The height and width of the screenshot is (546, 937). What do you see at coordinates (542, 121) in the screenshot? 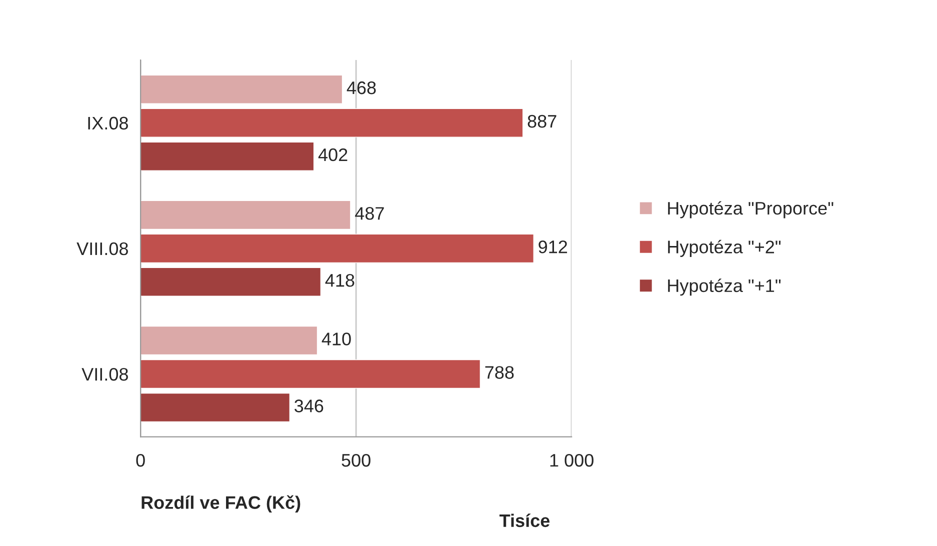
I see `data-label: 887` at bounding box center [542, 121].